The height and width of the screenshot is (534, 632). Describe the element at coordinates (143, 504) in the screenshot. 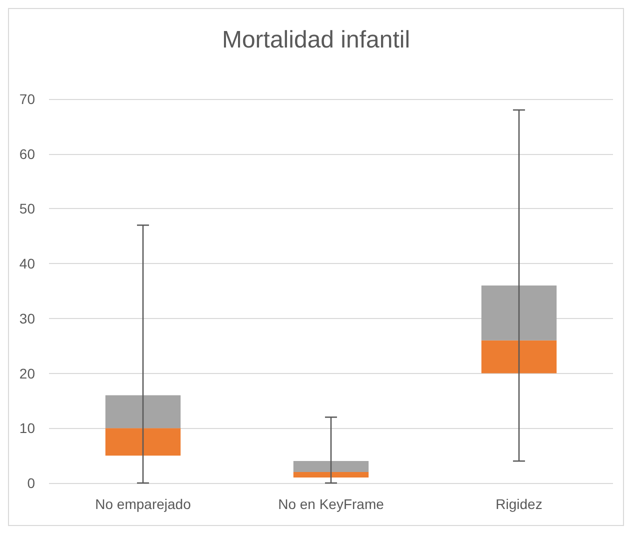

I see `x-tick-label: No emparejado` at that location.